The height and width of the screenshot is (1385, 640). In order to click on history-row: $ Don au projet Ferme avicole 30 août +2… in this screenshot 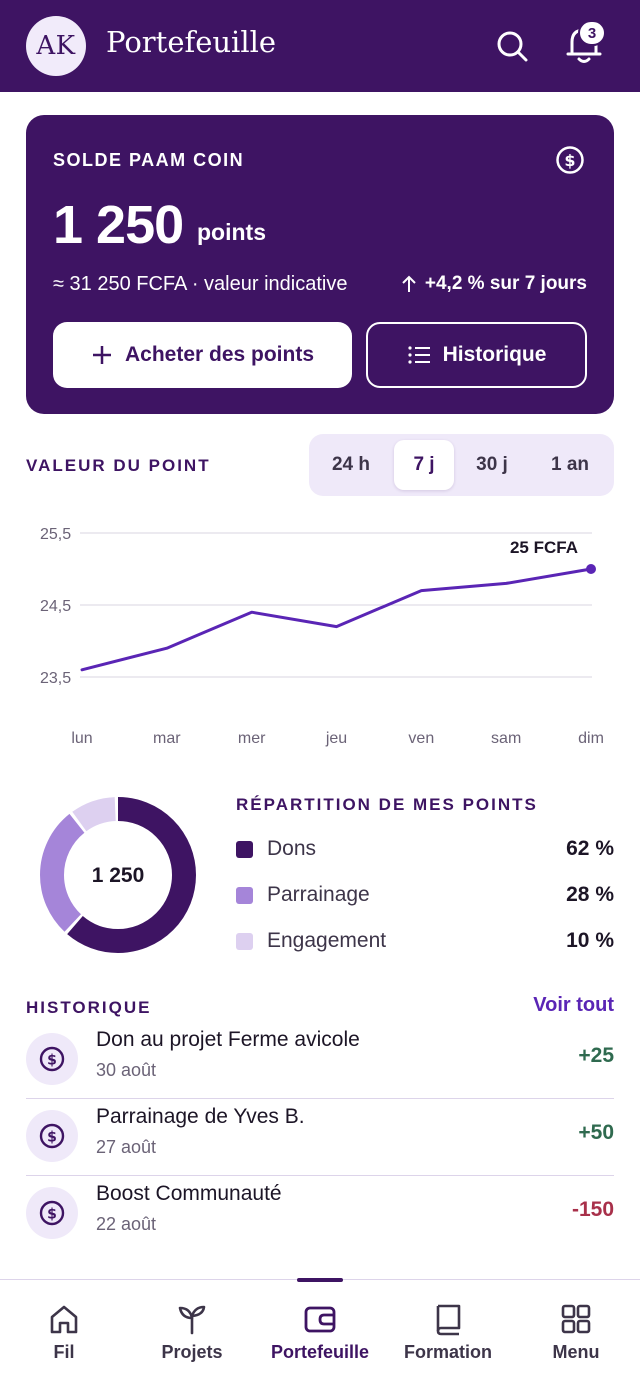, I will do `click(320, 1060)`.